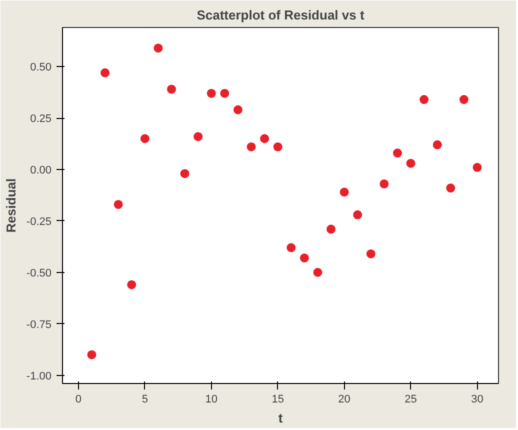  What do you see at coordinates (39, 376) in the screenshot?
I see `y-tick-label: -1.00` at bounding box center [39, 376].